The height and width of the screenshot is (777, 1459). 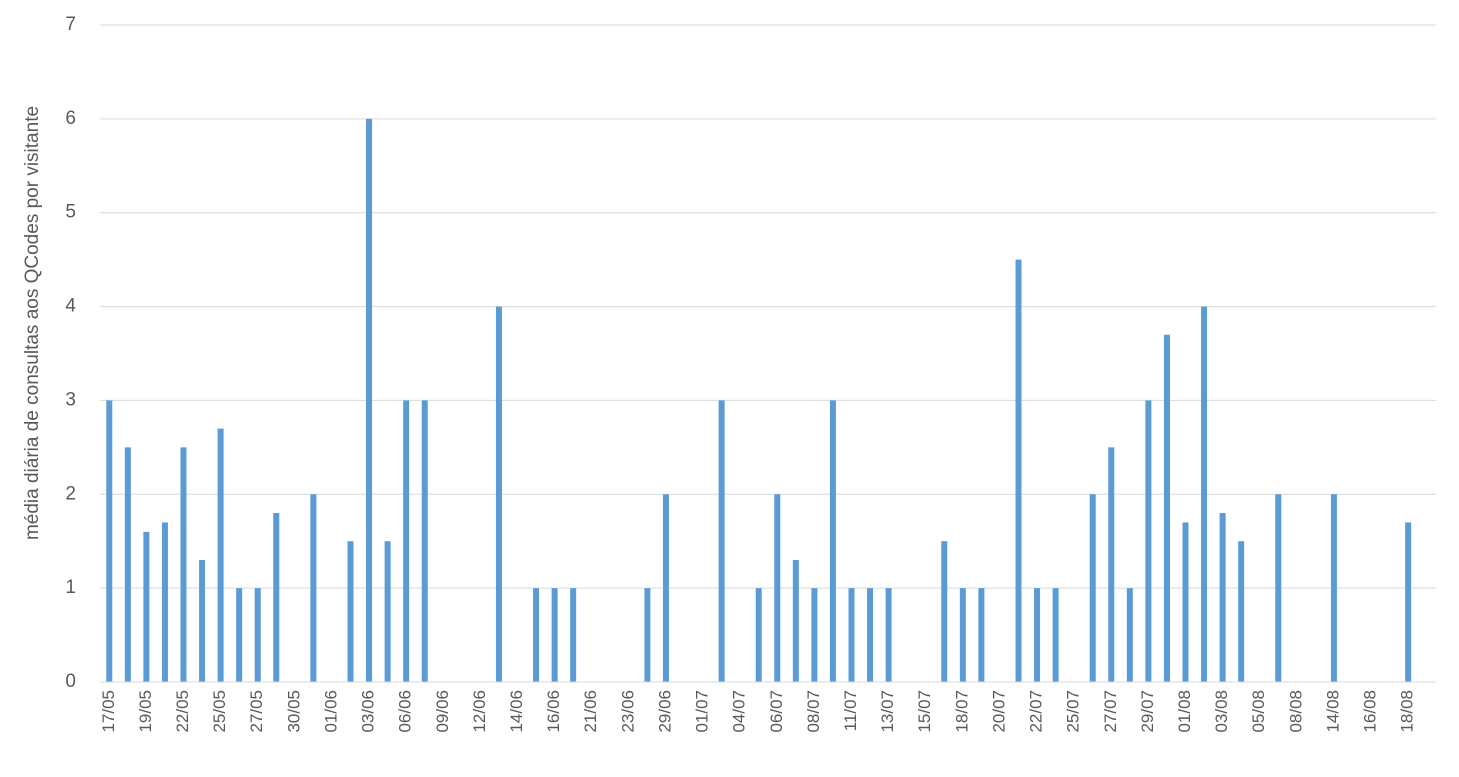 I want to click on y-tick-label: 3, so click(x=70, y=399).